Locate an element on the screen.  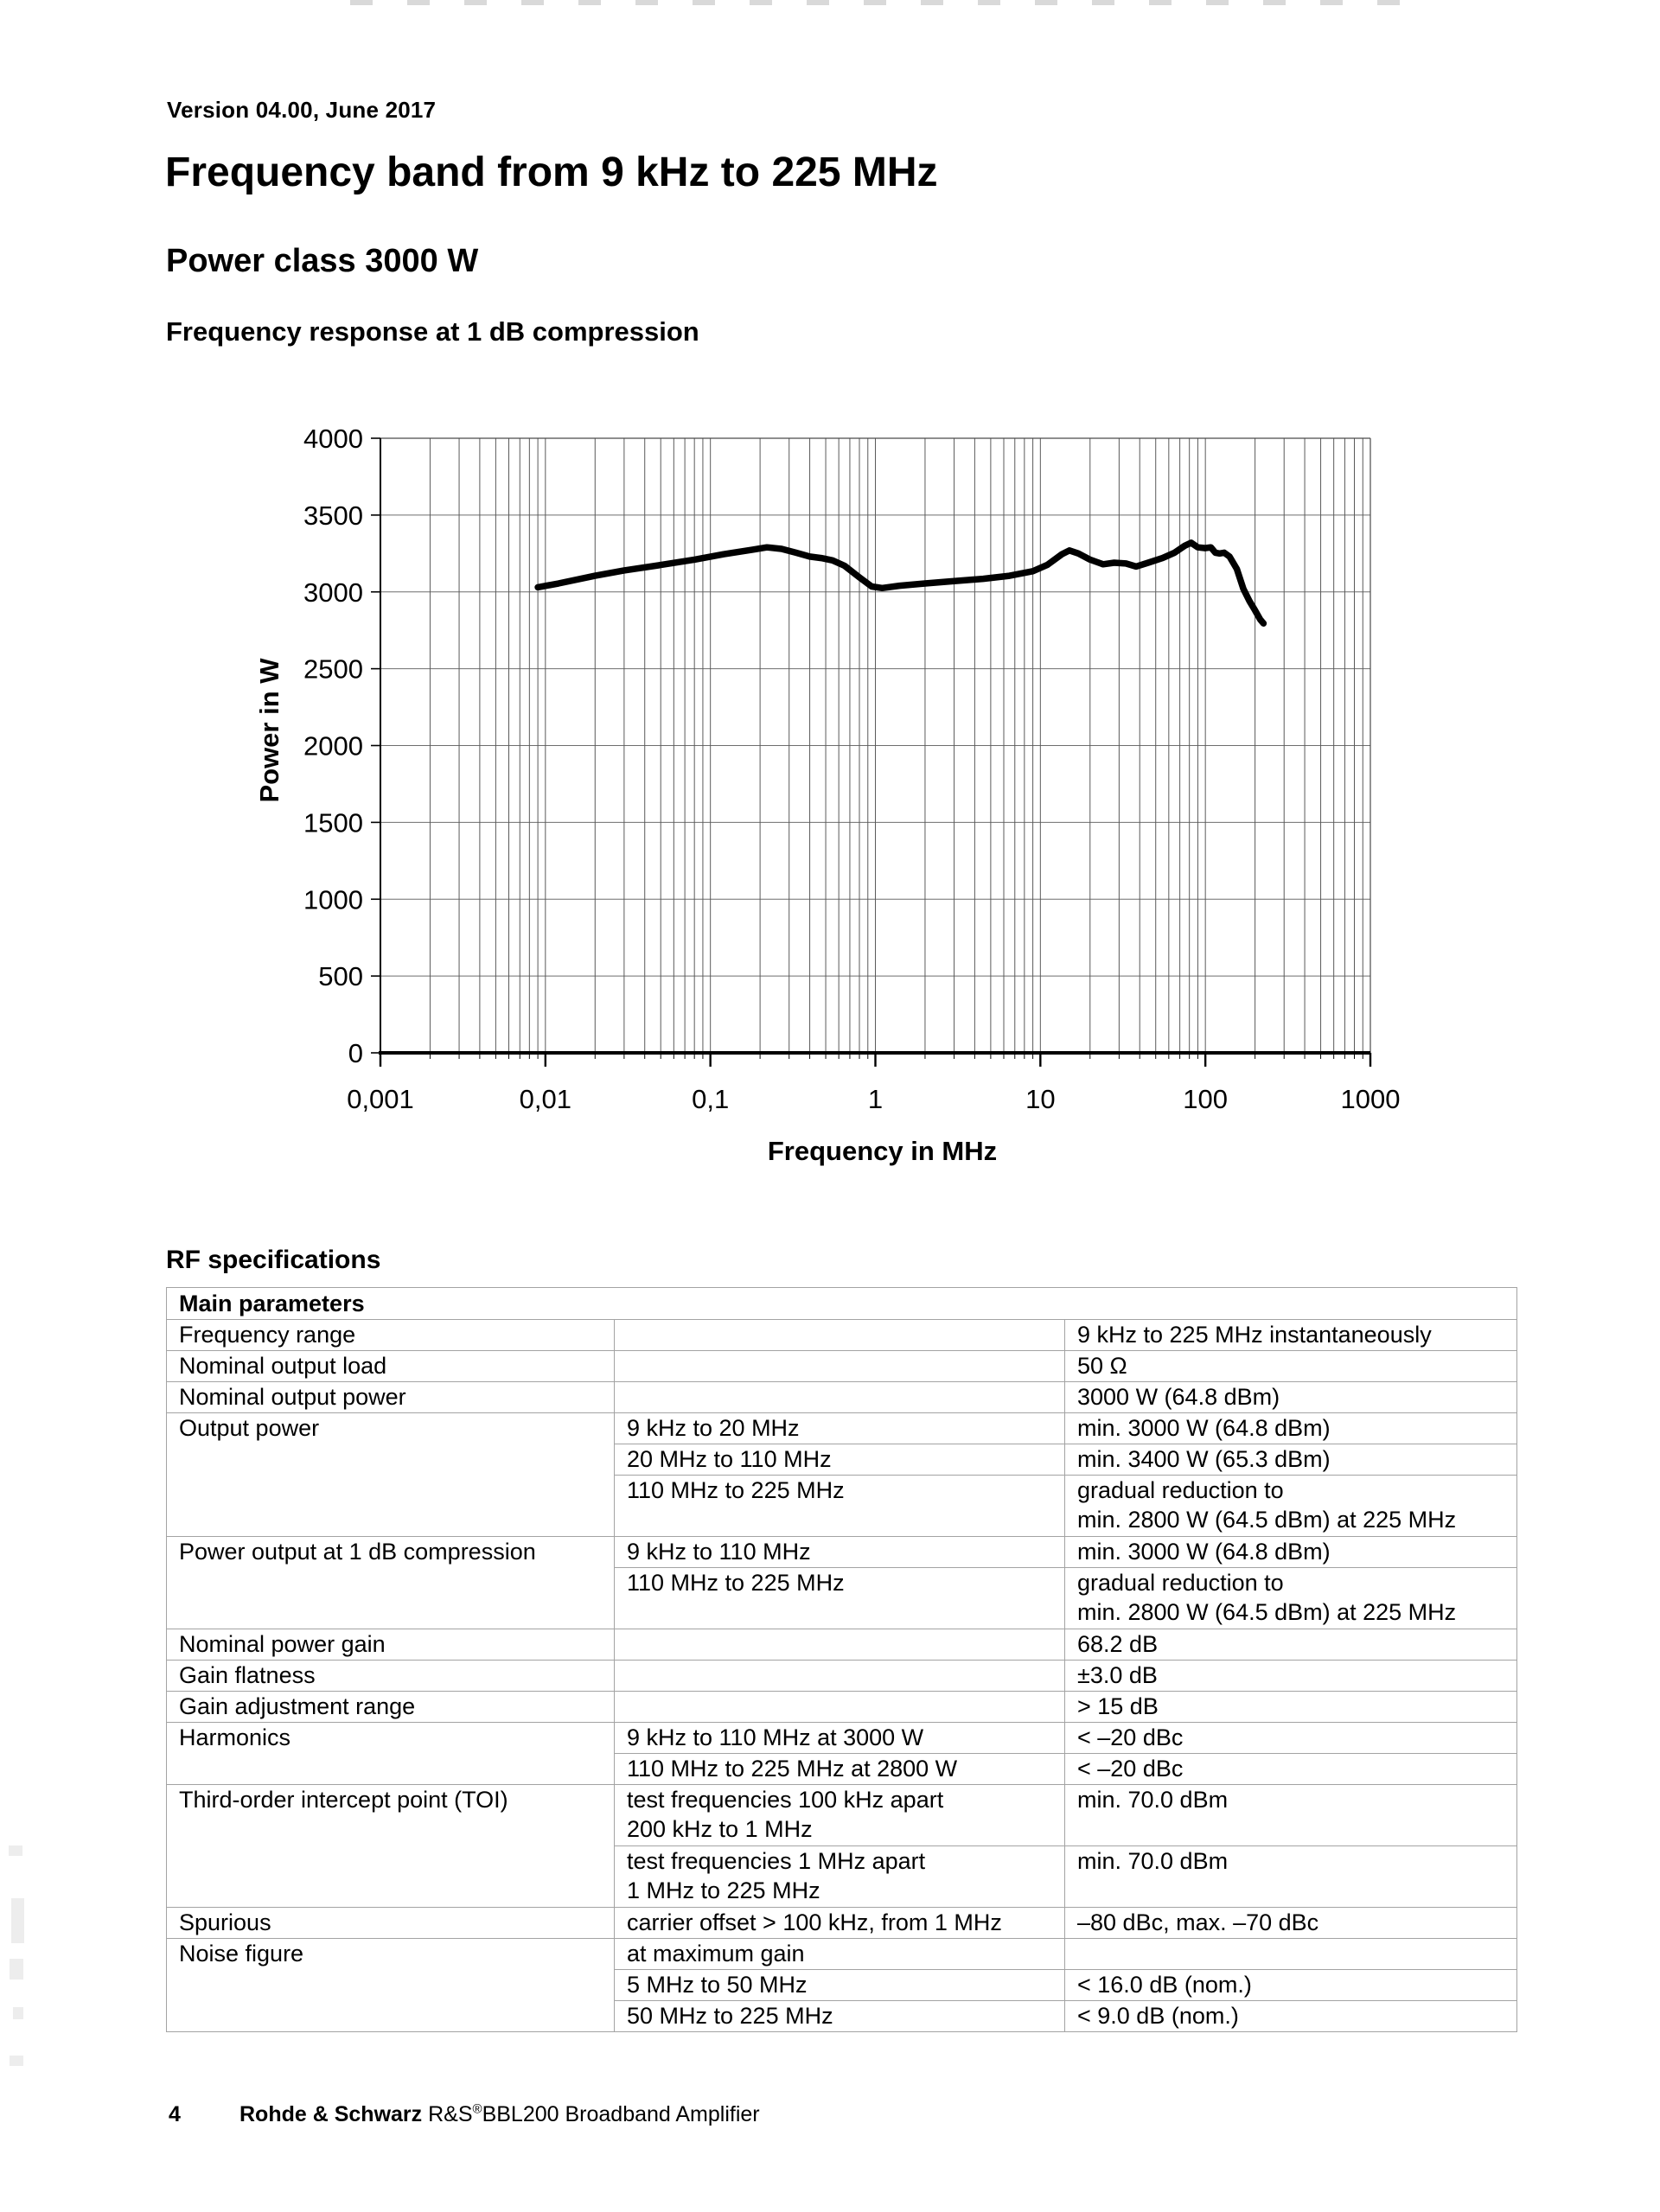
param-cell: Gain flatness is located at coordinates (390, 1676).